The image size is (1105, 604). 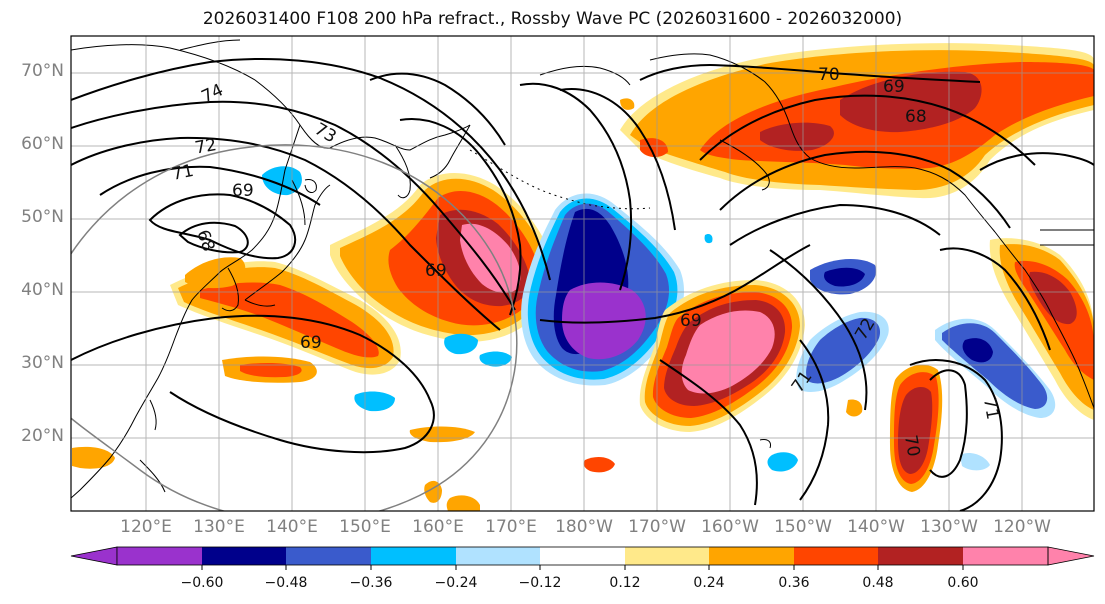 I want to click on anomaly-calif-navy, so click(x=977, y=350).